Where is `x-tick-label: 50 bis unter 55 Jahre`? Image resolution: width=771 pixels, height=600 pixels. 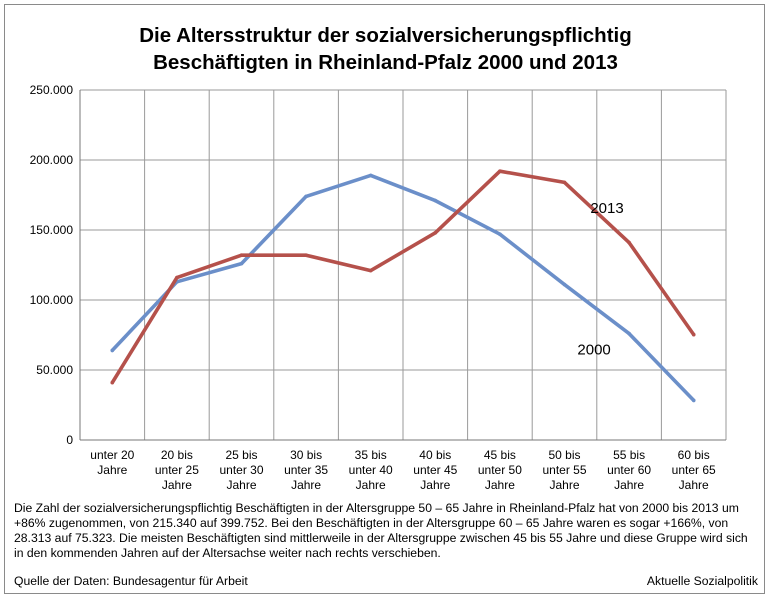 x-tick-label: 50 bis unter 55 Jahre is located at coordinates (564, 470).